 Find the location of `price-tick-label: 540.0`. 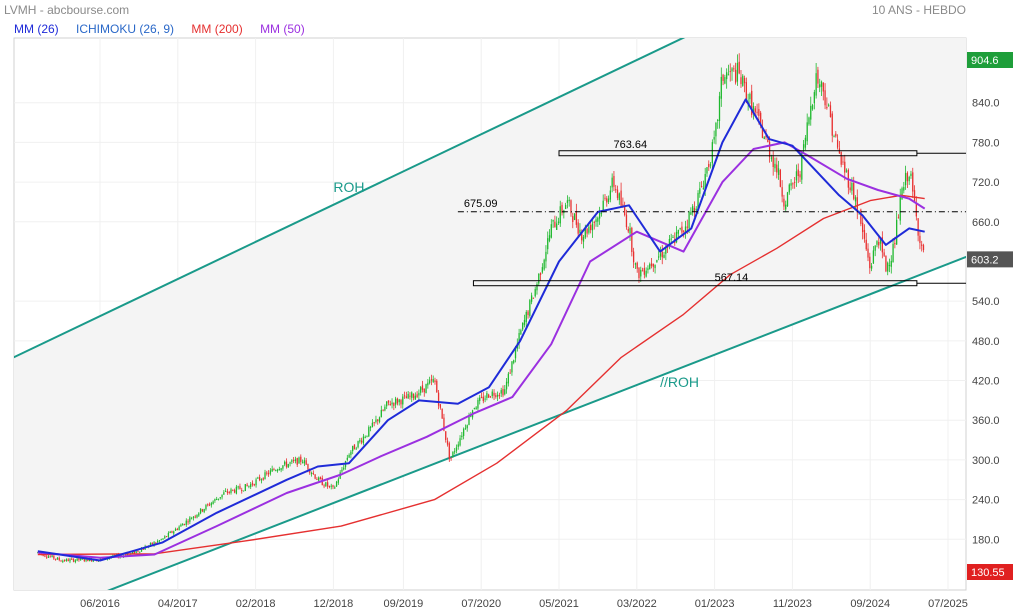

price-tick-label: 540.0 is located at coordinates (986, 302).